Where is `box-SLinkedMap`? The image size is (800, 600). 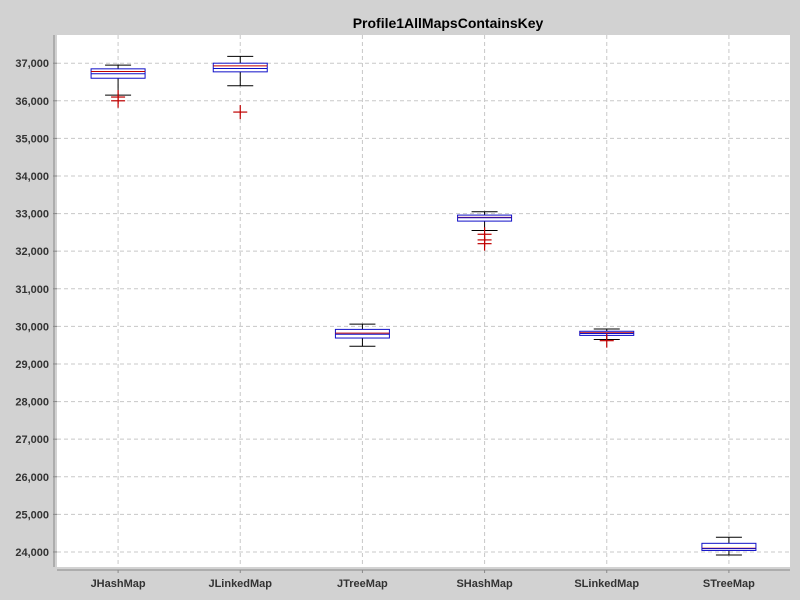 box-SLinkedMap is located at coordinates (607, 338).